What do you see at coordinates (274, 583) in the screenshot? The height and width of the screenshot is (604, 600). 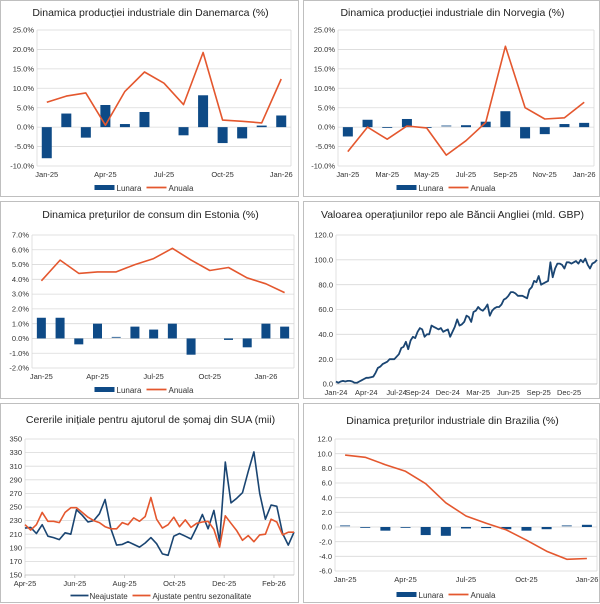 I see `x-tick-label: Feb-26` at bounding box center [274, 583].